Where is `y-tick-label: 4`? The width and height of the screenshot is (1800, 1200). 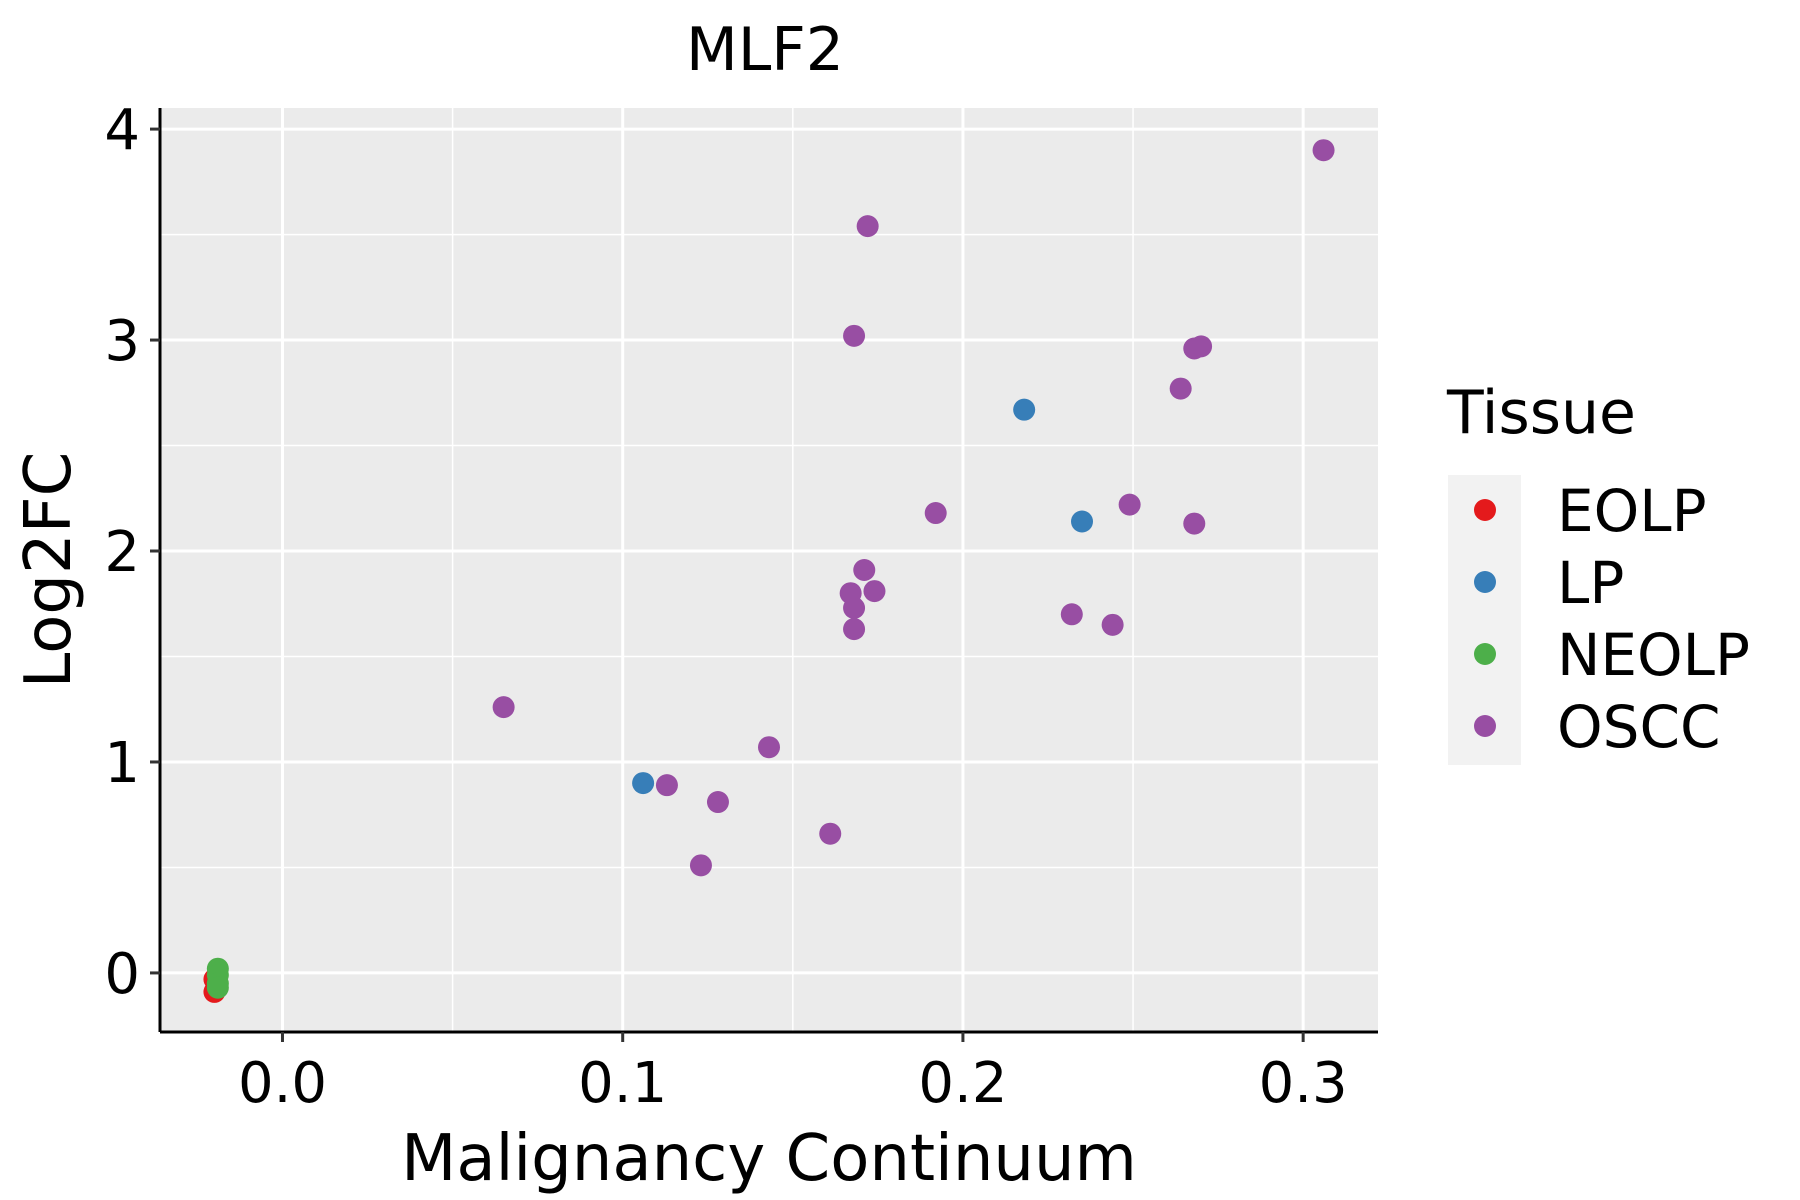 y-tick-label: 4 is located at coordinates (122, 130).